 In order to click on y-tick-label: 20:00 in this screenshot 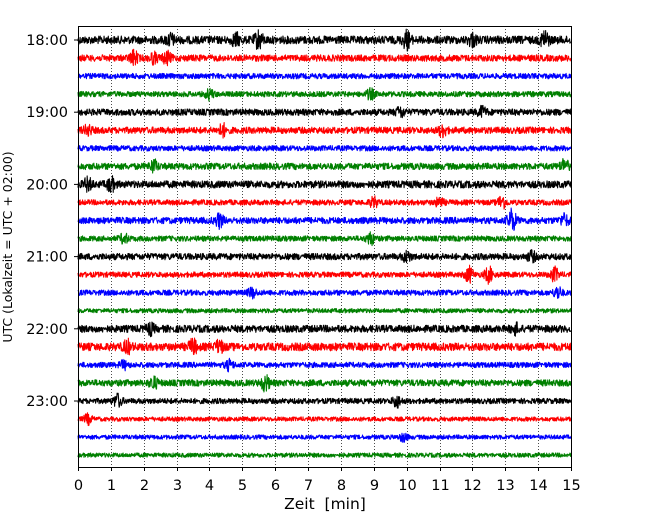, I will do `click(47, 185)`.